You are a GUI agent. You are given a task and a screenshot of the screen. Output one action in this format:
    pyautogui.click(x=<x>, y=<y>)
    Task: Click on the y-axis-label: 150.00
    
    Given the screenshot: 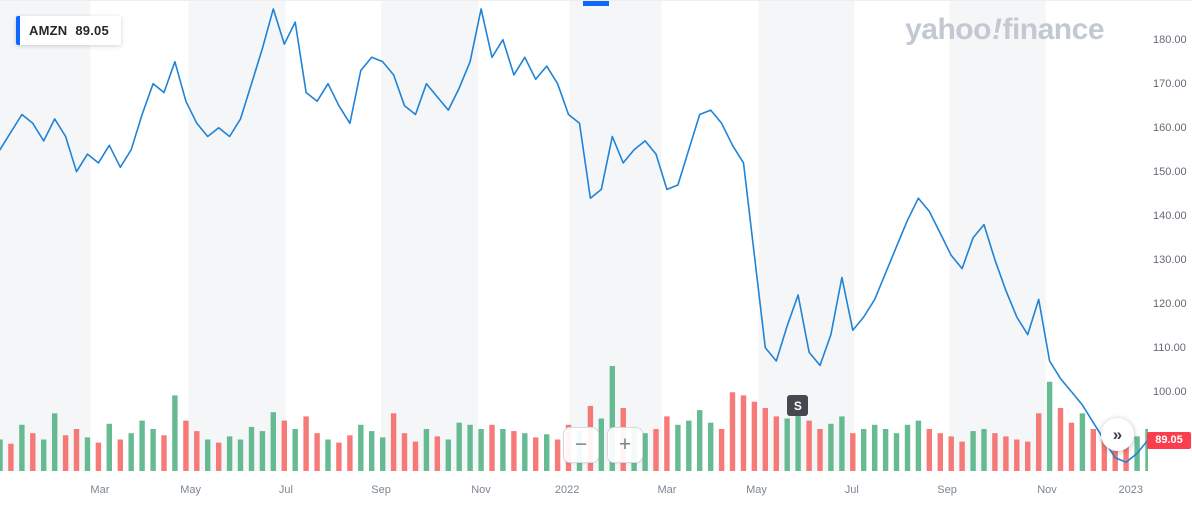 What is the action you would take?
    pyautogui.click(x=1170, y=171)
    